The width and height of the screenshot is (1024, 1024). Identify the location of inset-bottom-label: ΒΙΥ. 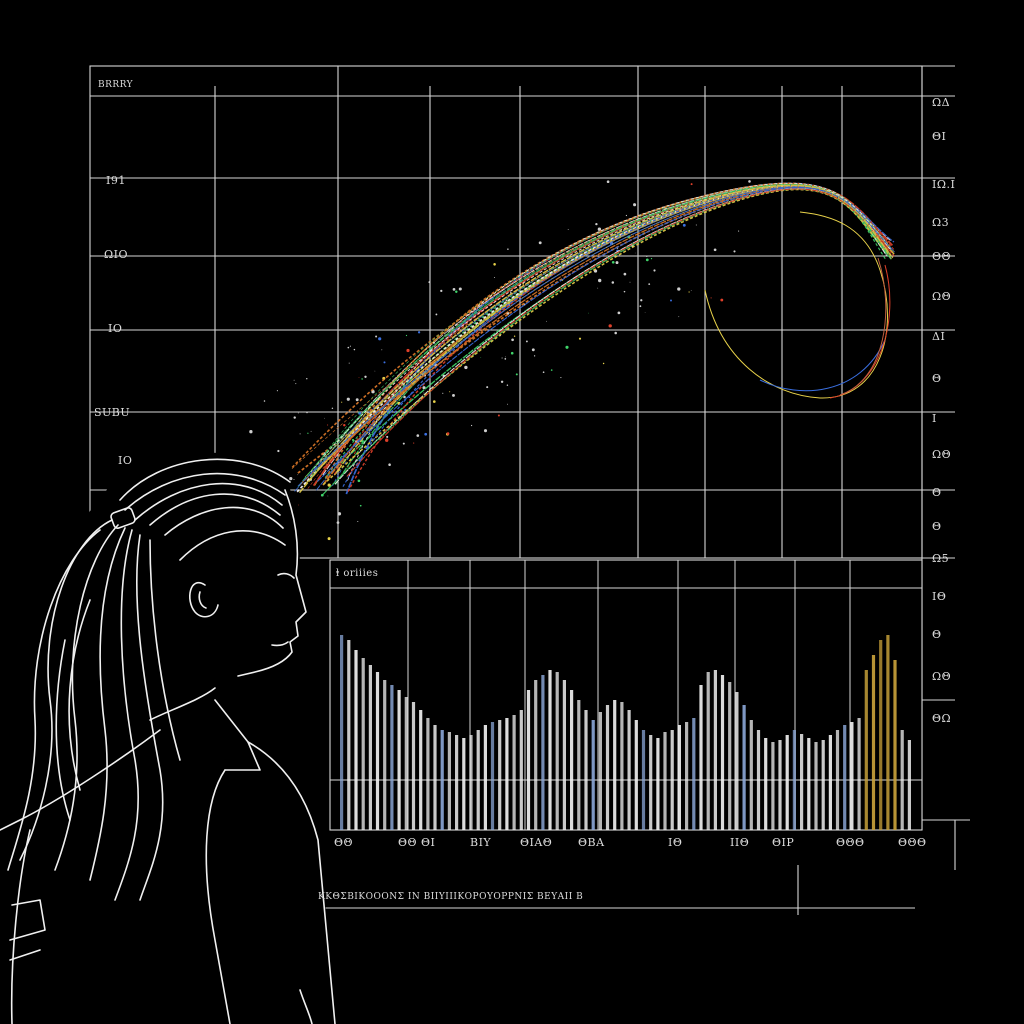
(481, 842).